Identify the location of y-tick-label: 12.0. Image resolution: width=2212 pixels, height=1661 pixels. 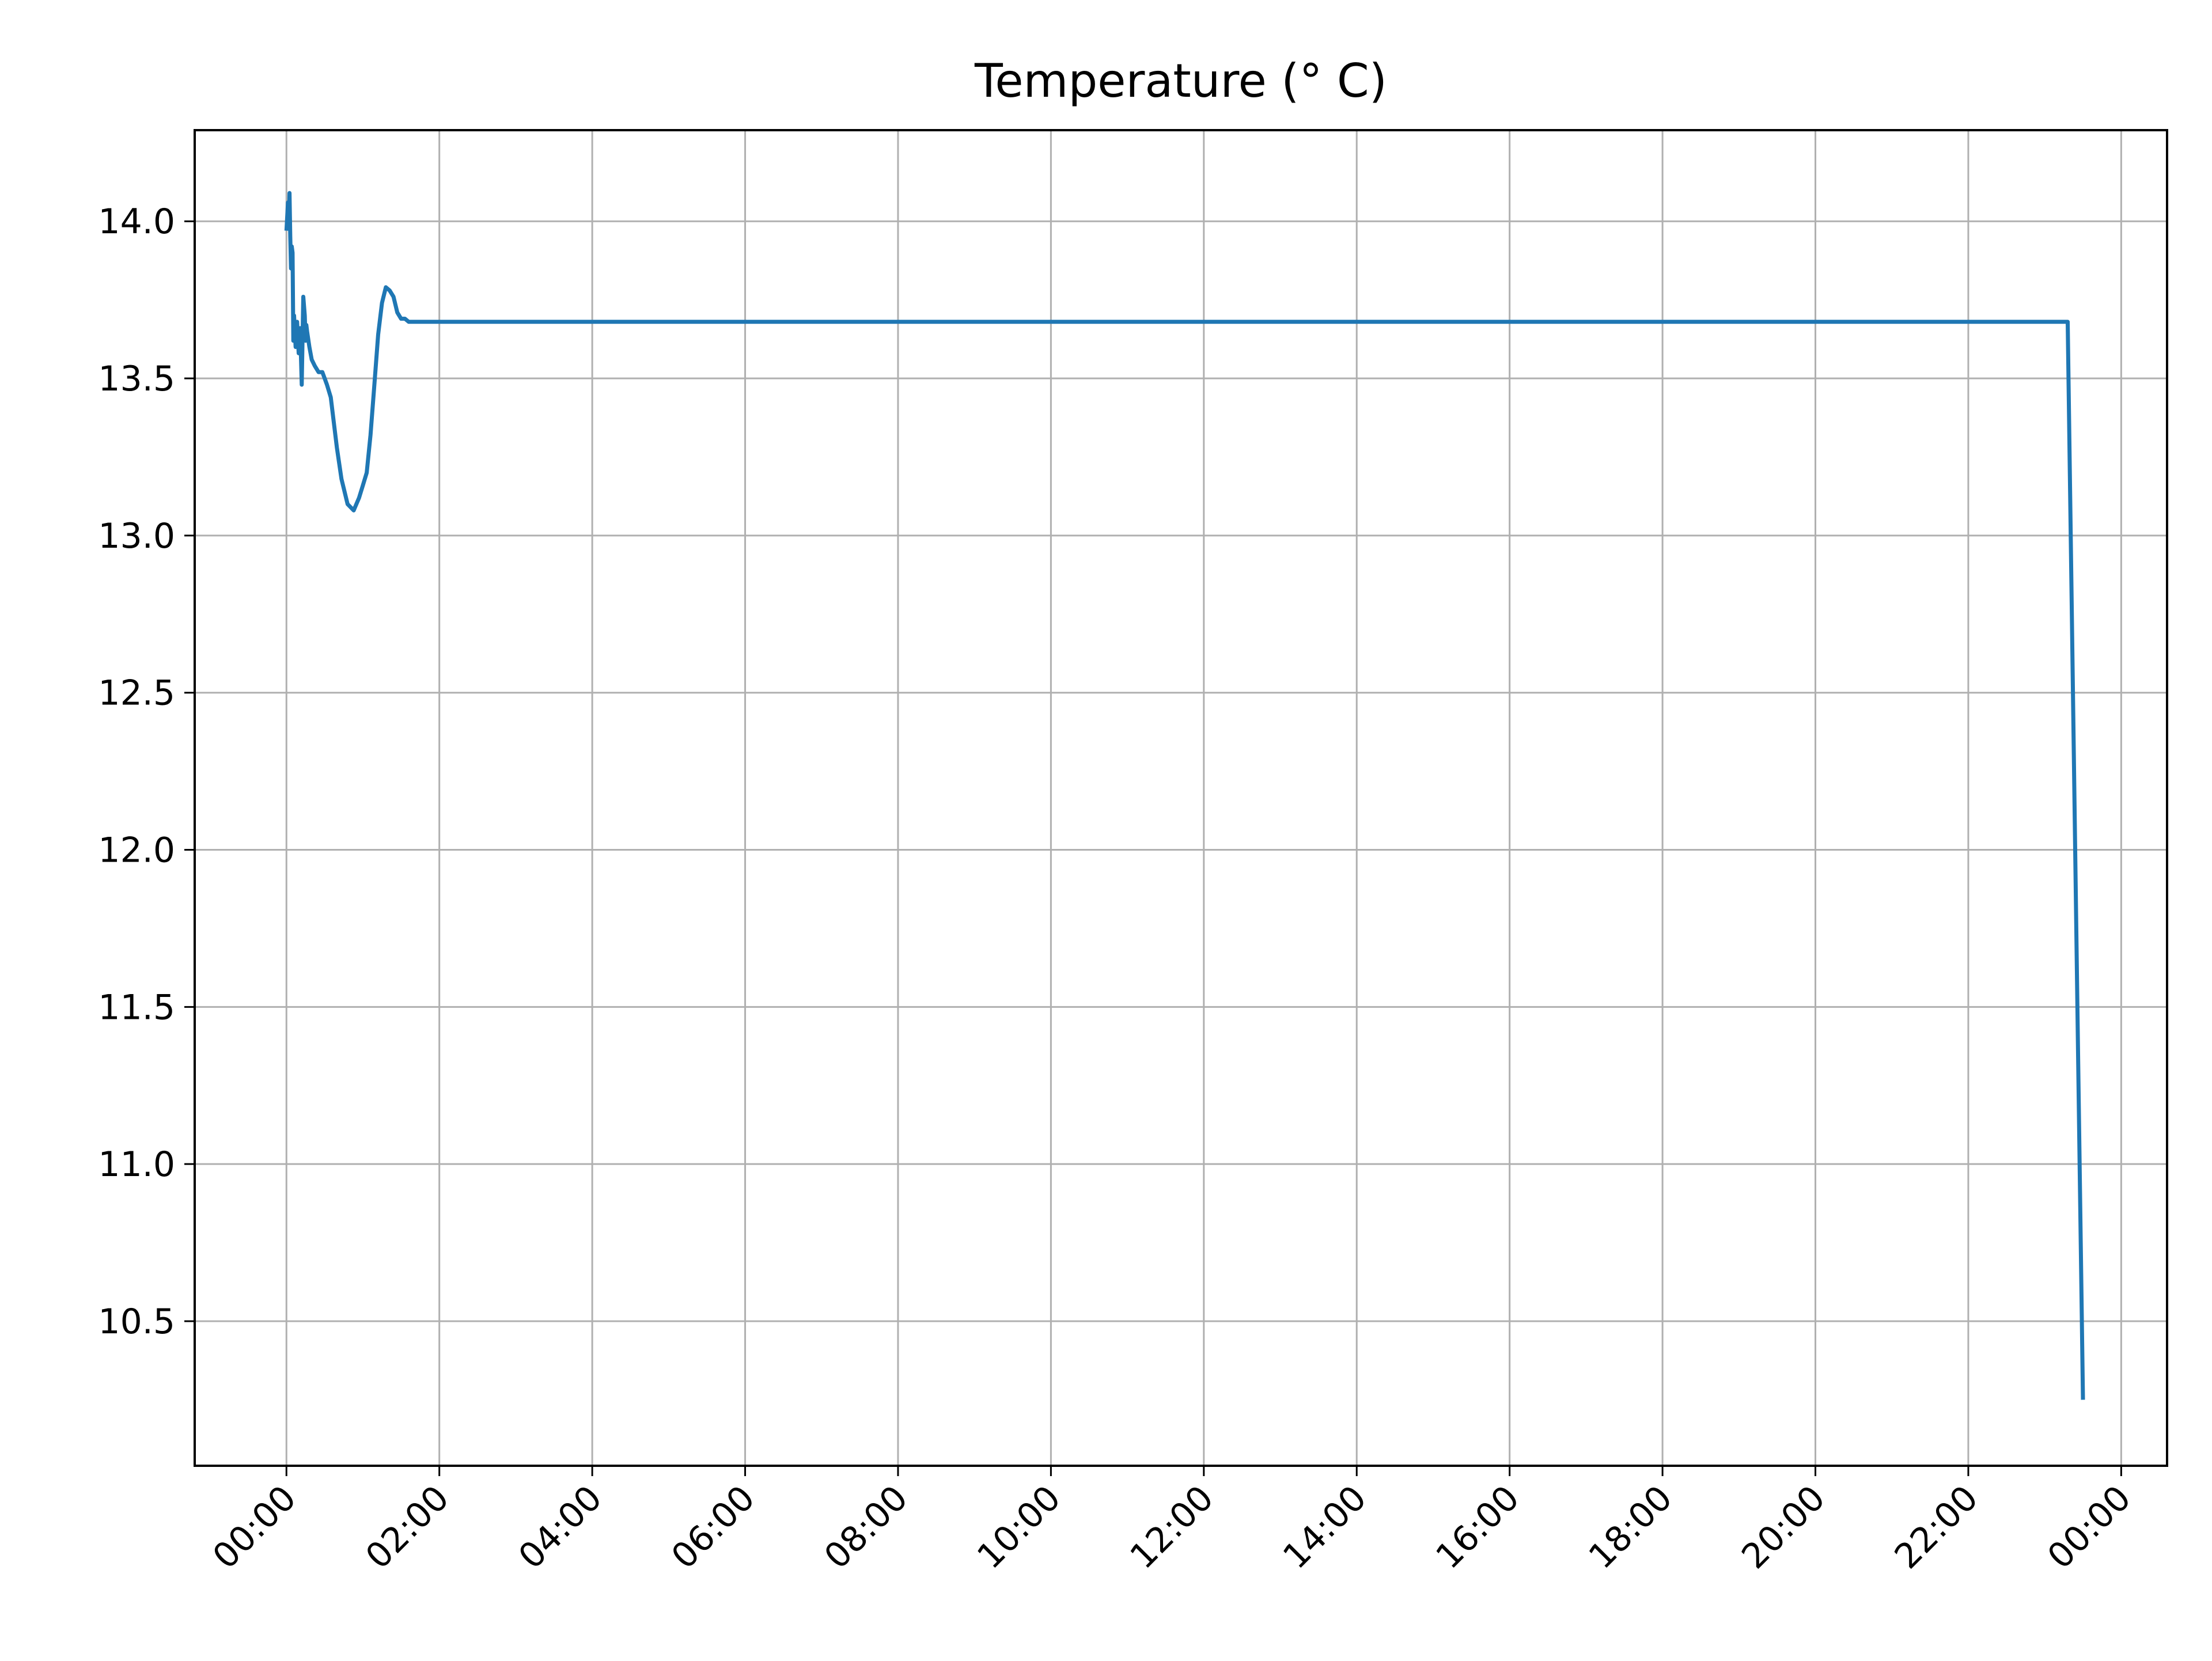
(136, 850).